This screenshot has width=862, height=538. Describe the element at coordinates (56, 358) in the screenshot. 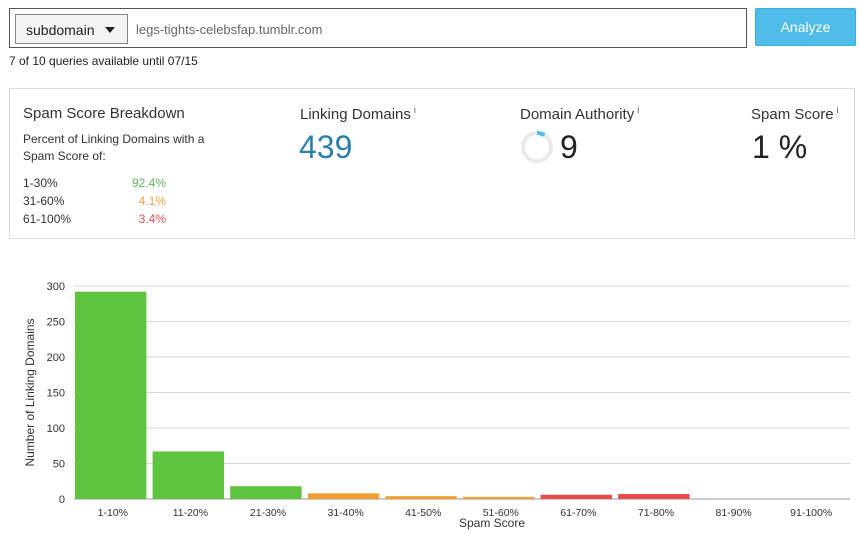

I see `y-tick-label: 200` at that location.